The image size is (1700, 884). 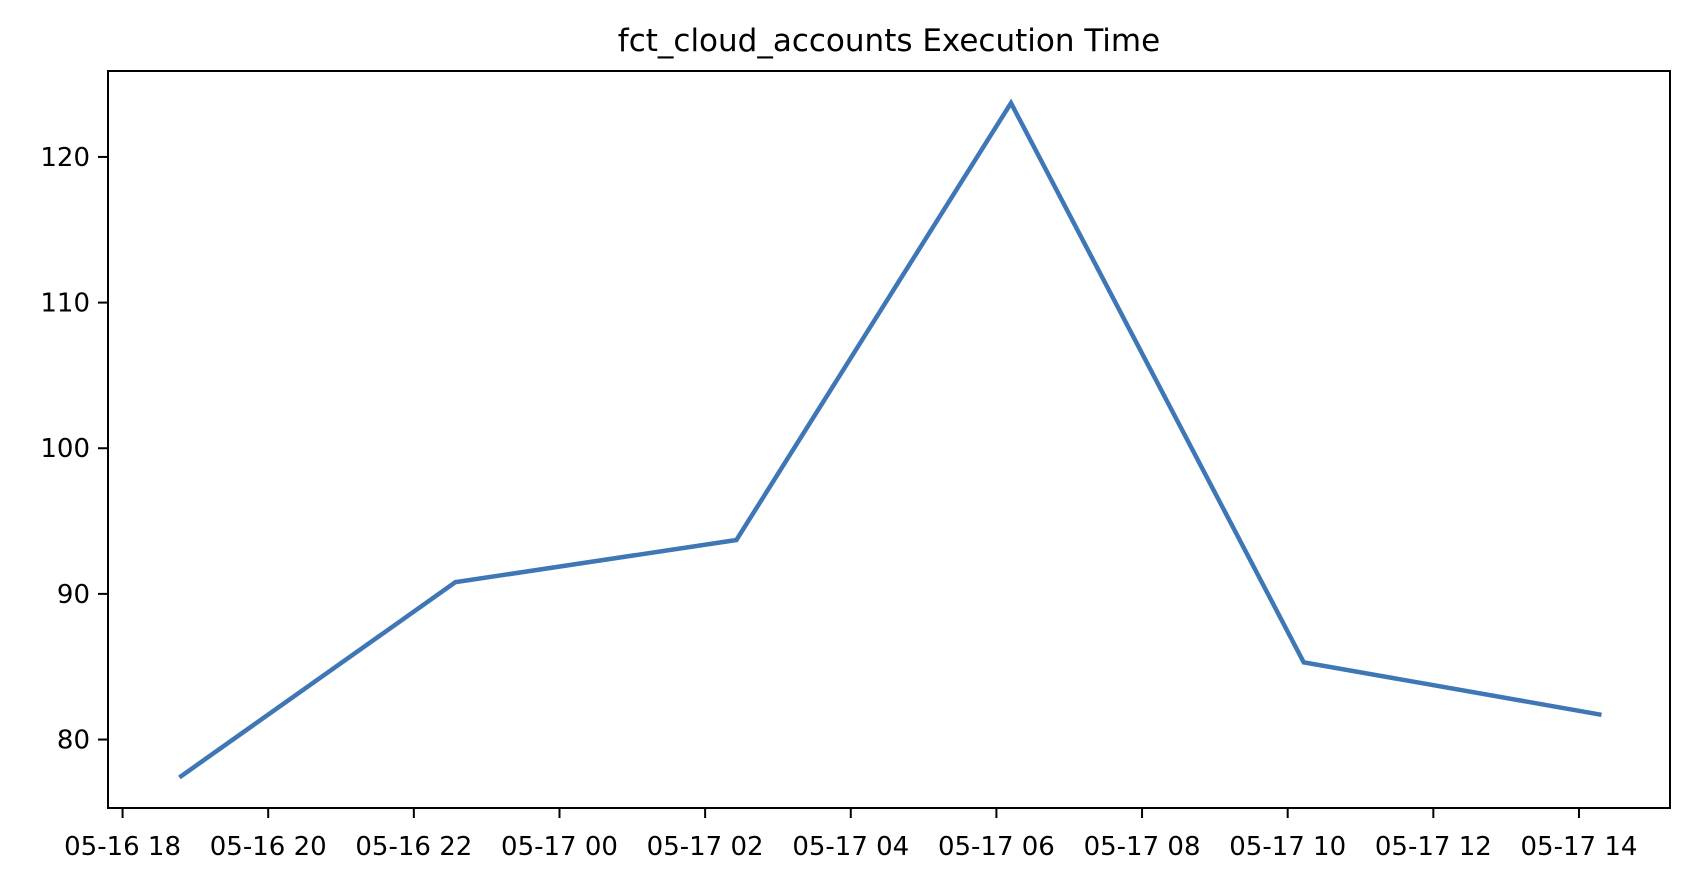 What do you see at coordinates (268, 847) in the screenshot?
I see `x-tick-label: 05-16 20` at bounding box center [268, 847].